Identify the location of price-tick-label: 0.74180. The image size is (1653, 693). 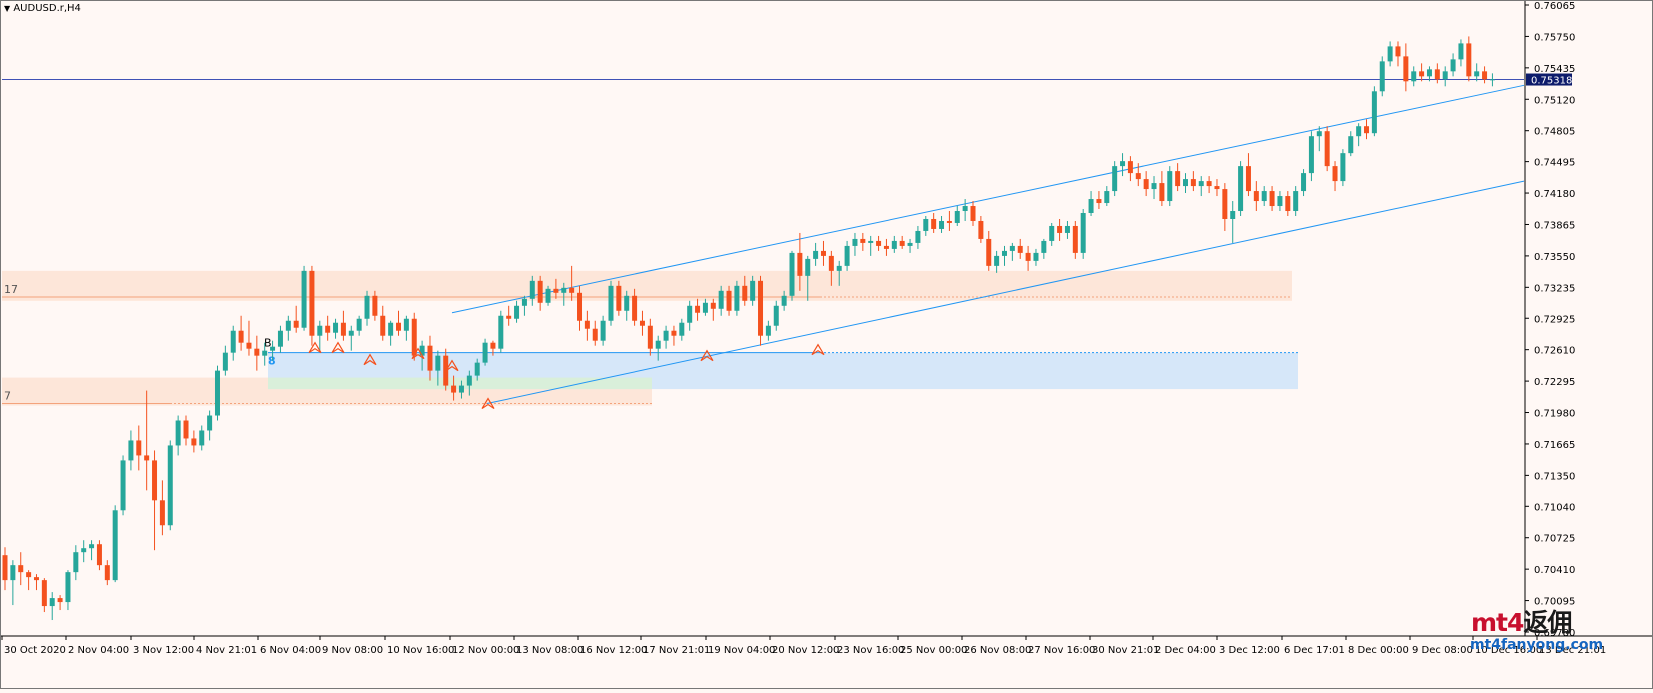
(1554, 194).